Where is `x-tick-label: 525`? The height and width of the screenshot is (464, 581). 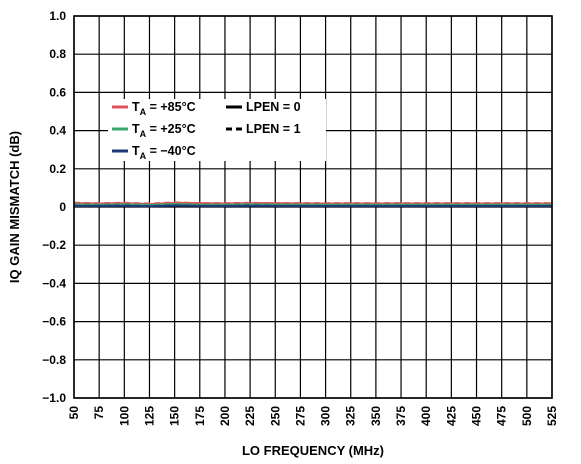
x-tick-label: 525 is located at coordinates (552, 416).